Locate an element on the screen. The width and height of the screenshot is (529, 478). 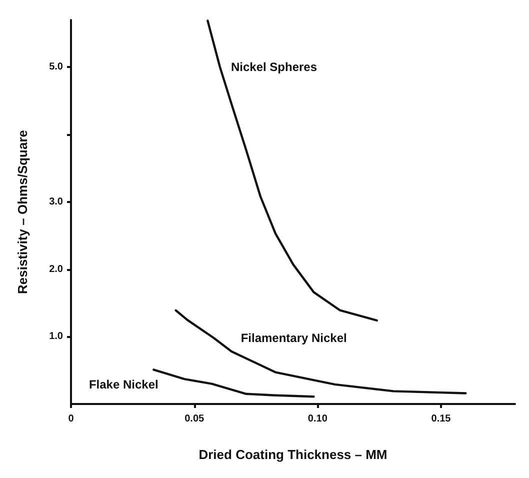
x-tick-label: 0 is located at coordinates (71, 419).